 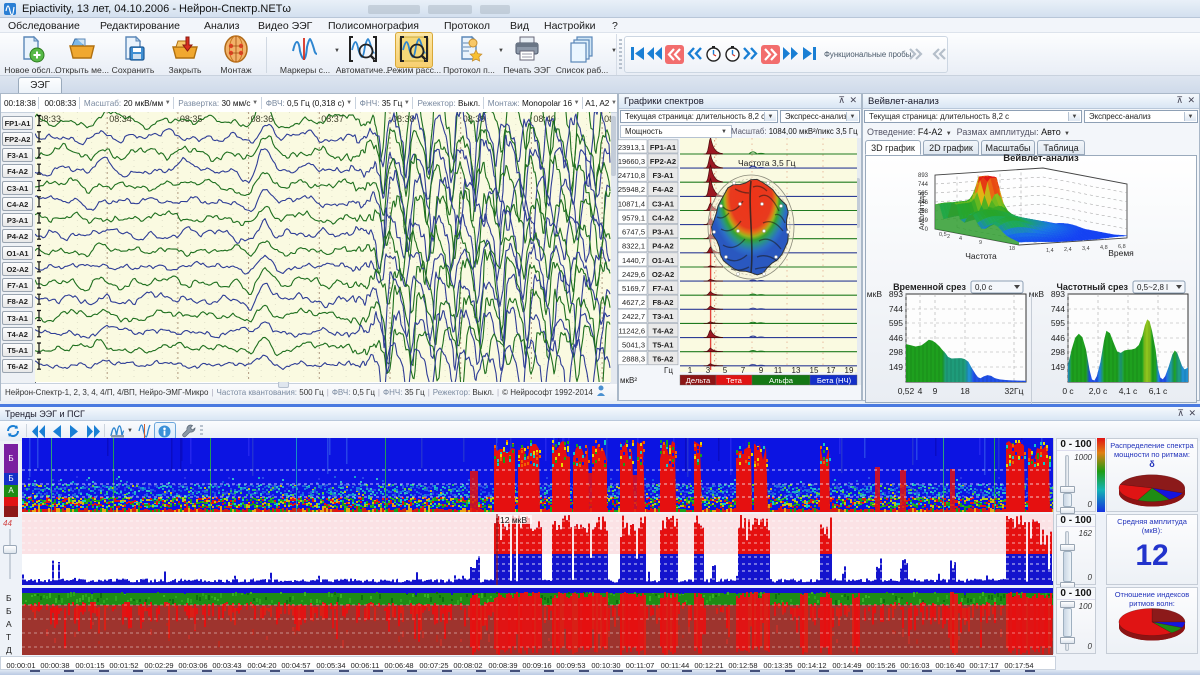 What do you see at coordinates (474, 119) in the screenshot?
I see `svg-text: 08:39` at bounding box center [474, 119].